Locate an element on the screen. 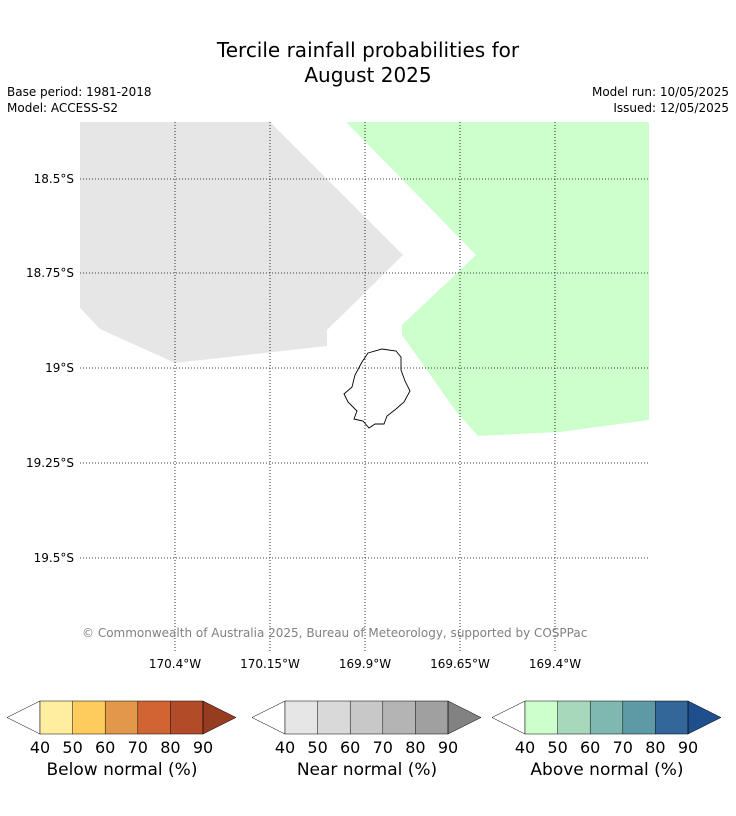  base-period: Base period: 1981-2018 is located at coordinates (79, 92).